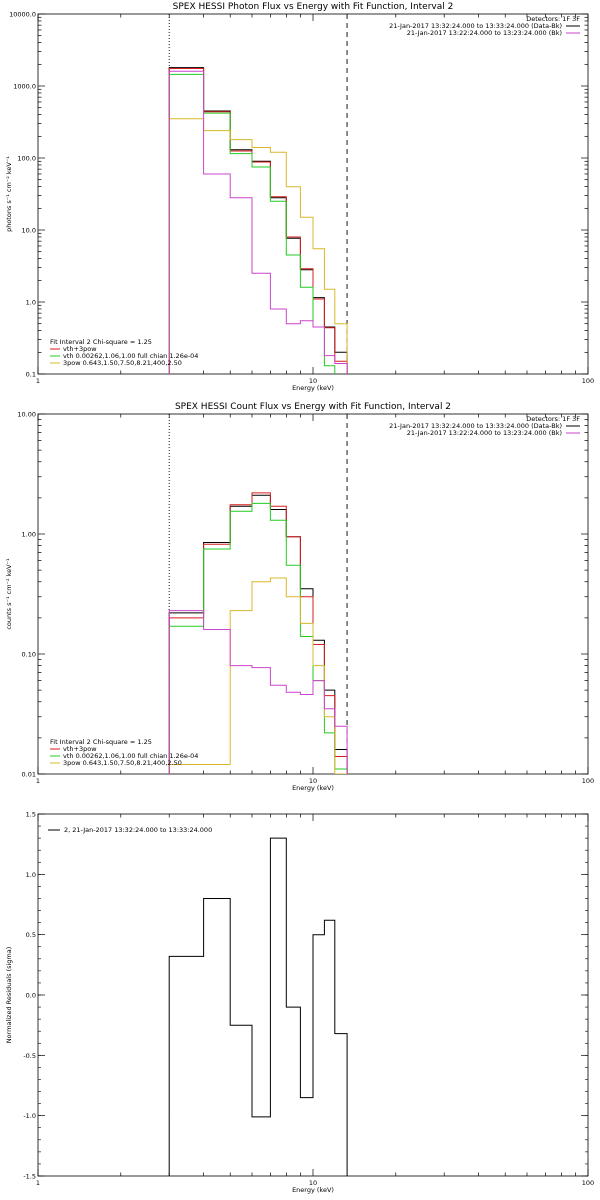 This screenshot has width=600, height=1200. What do you see at coordinates (24, 87) in the screenshot?
I see `y-tick-label: 1000.0` at bounding box center [24, 87].